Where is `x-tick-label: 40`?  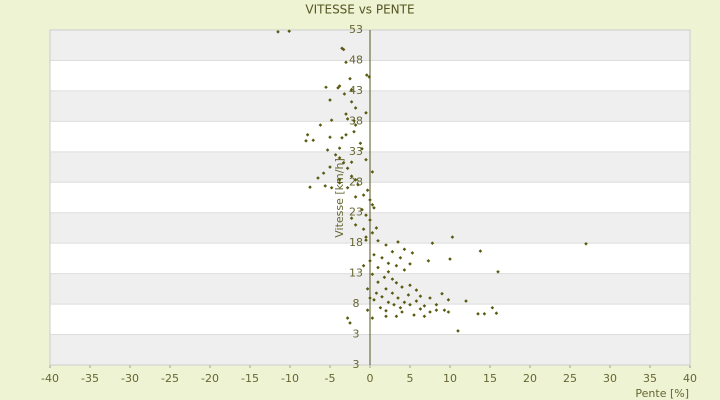 x-tick-label: 40 is located at coordinates (690, 378).